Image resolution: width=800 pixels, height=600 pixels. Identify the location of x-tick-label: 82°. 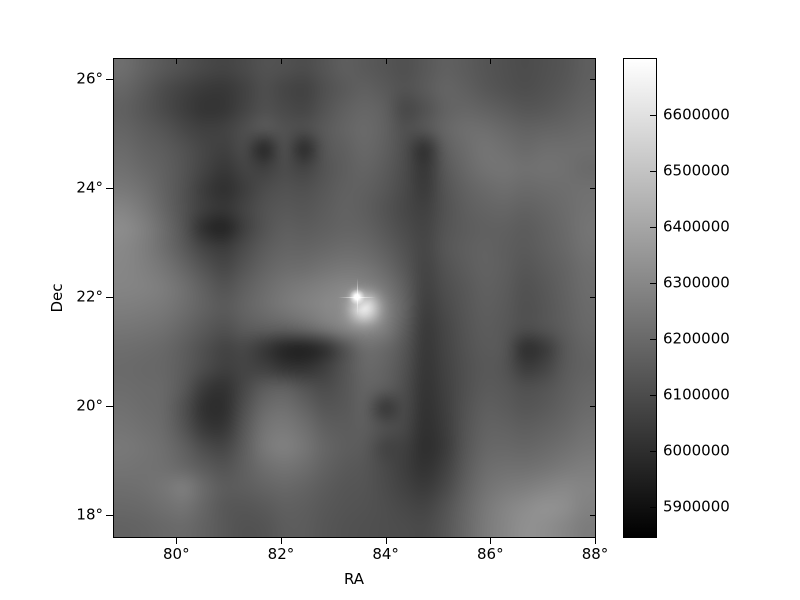
(281, 554).